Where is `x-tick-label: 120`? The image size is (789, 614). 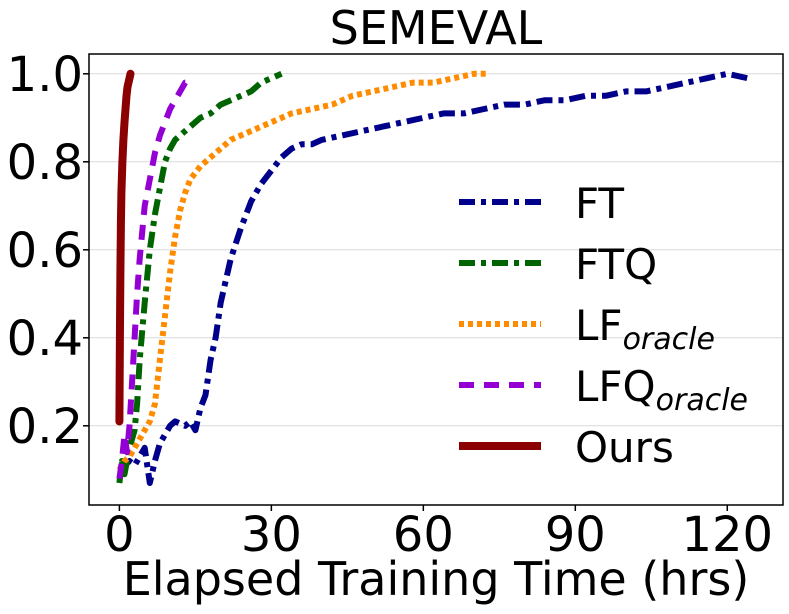 x-tick-label: 120 is located at coordinates (727, 535).